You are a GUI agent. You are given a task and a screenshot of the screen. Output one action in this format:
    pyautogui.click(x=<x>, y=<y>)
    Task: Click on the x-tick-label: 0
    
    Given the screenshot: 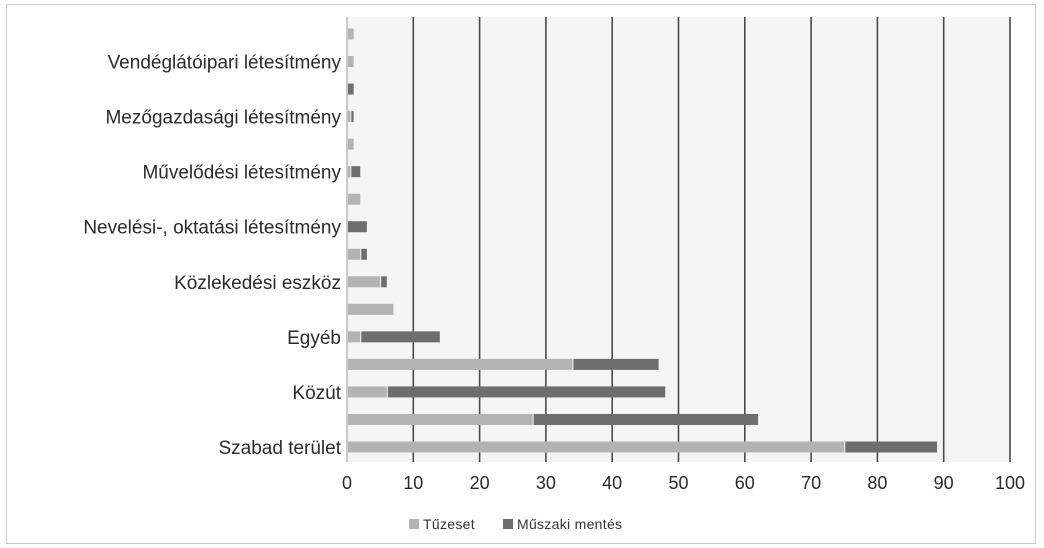 What is the action you would take?
    pyautogui.click(x=347, y=483)
    